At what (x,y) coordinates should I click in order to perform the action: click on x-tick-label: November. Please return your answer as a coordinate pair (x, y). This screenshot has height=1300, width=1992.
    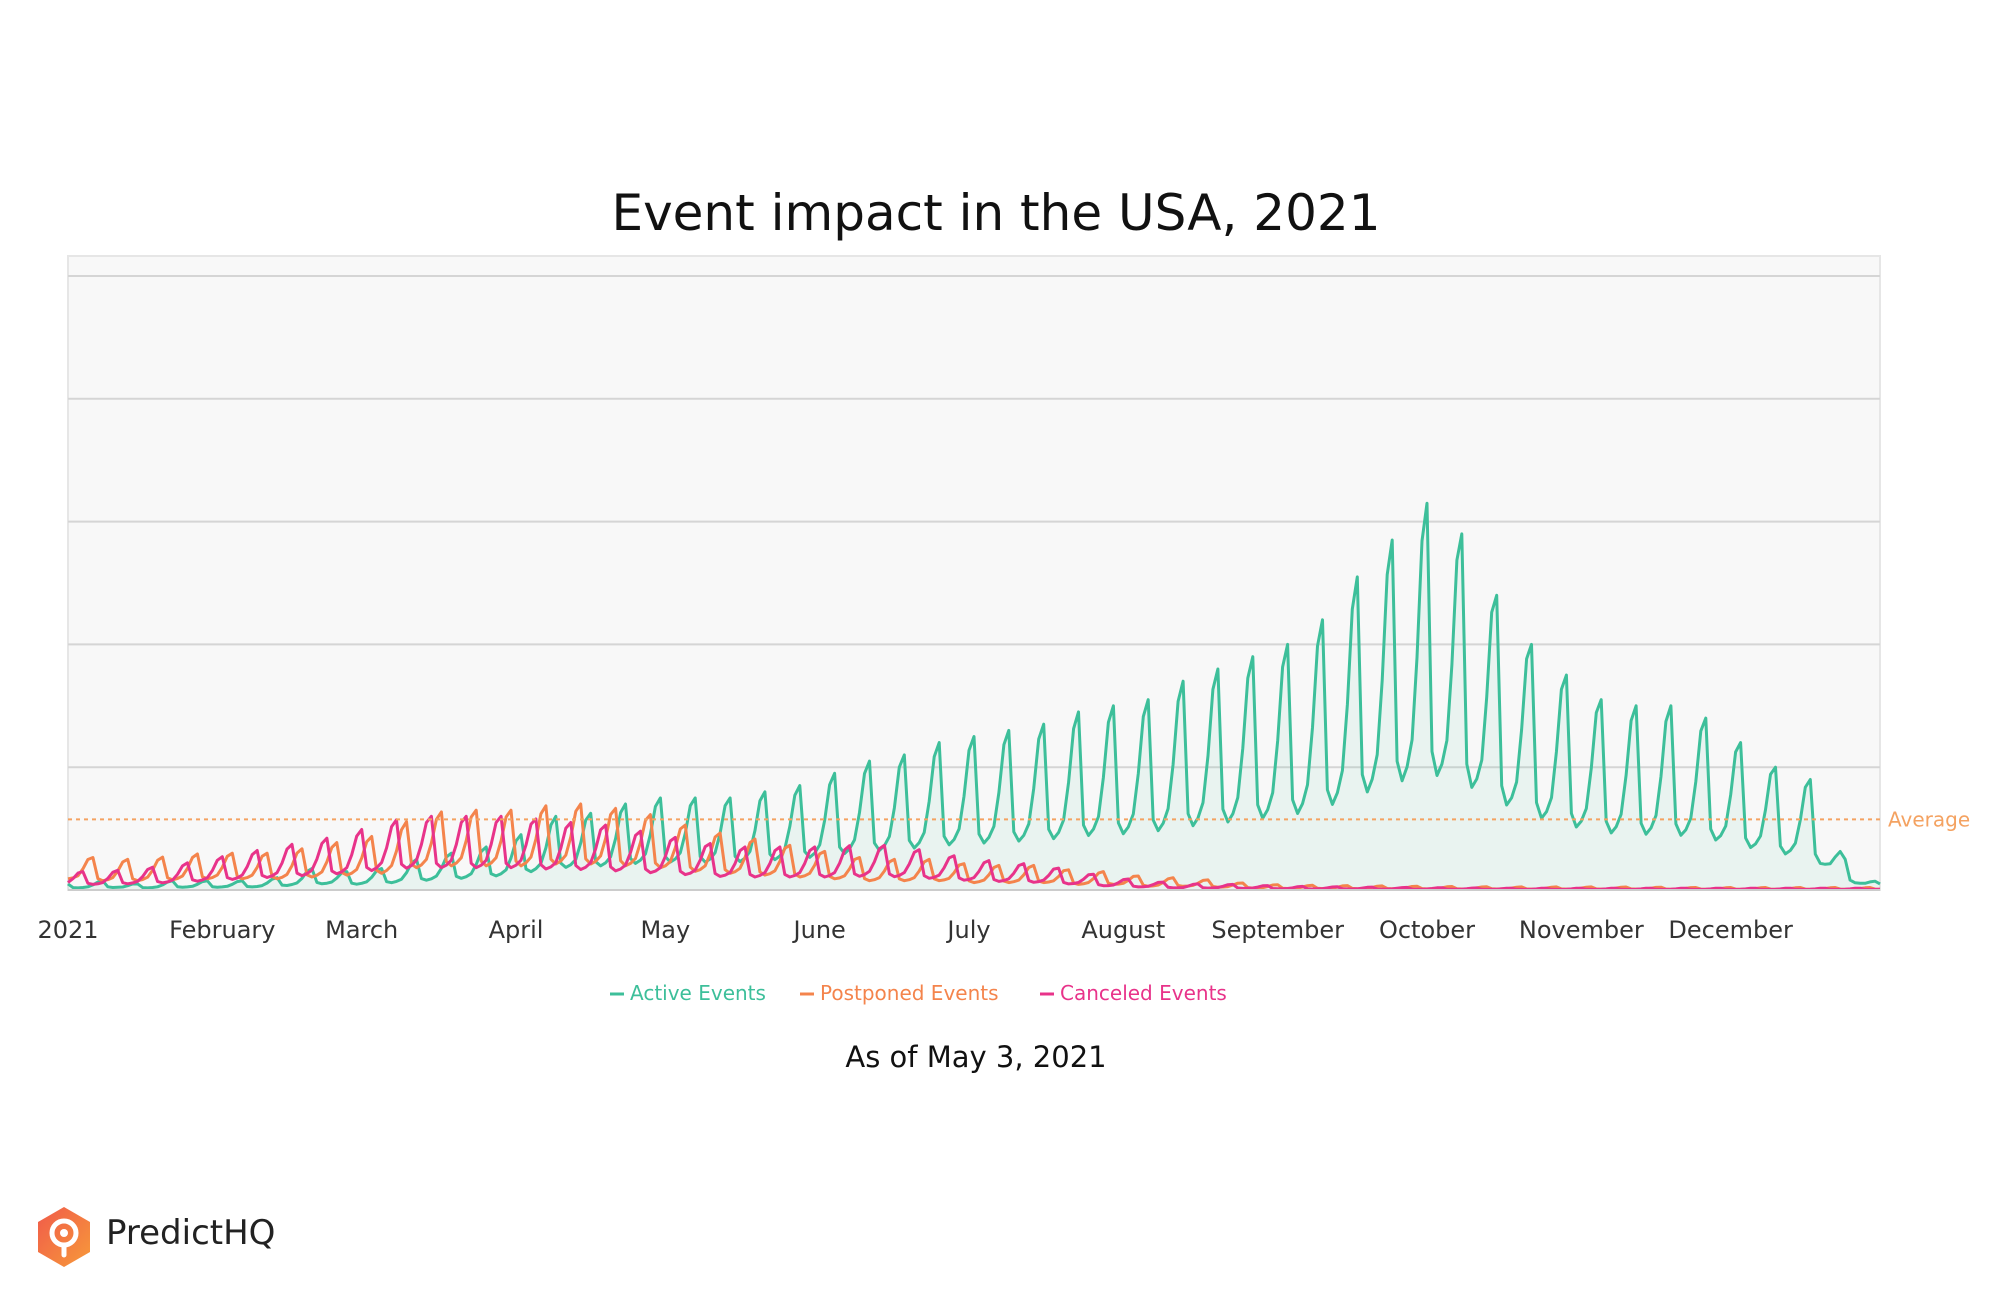
    Looking at the image, I should click on (1581, 930).